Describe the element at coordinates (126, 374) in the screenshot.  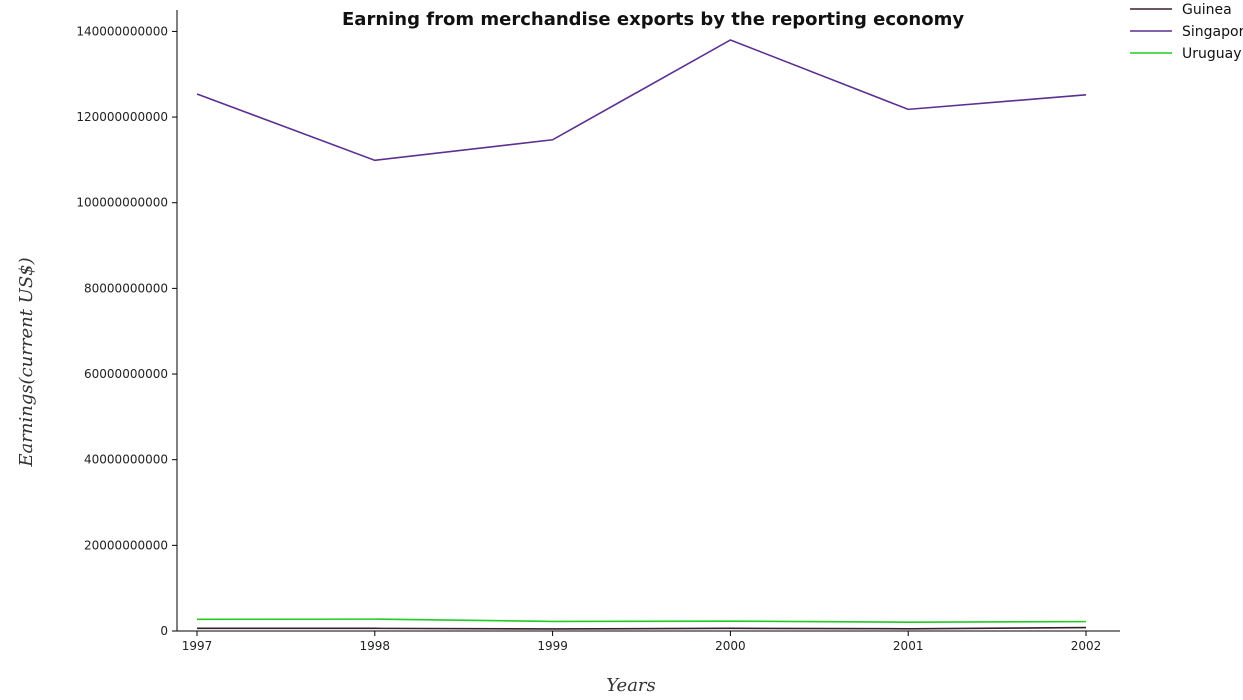
I see `y-tick-label: 60000000000` at that location.